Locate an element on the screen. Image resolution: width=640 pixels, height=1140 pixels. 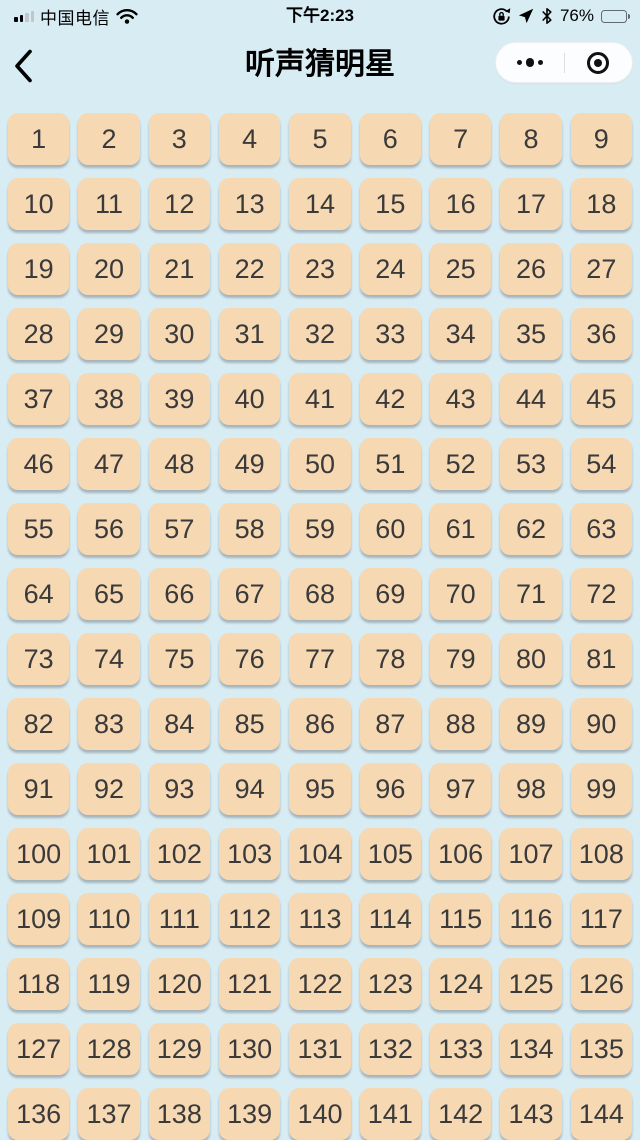
number-tile-103: 103 is located at coordinates (249, 854).